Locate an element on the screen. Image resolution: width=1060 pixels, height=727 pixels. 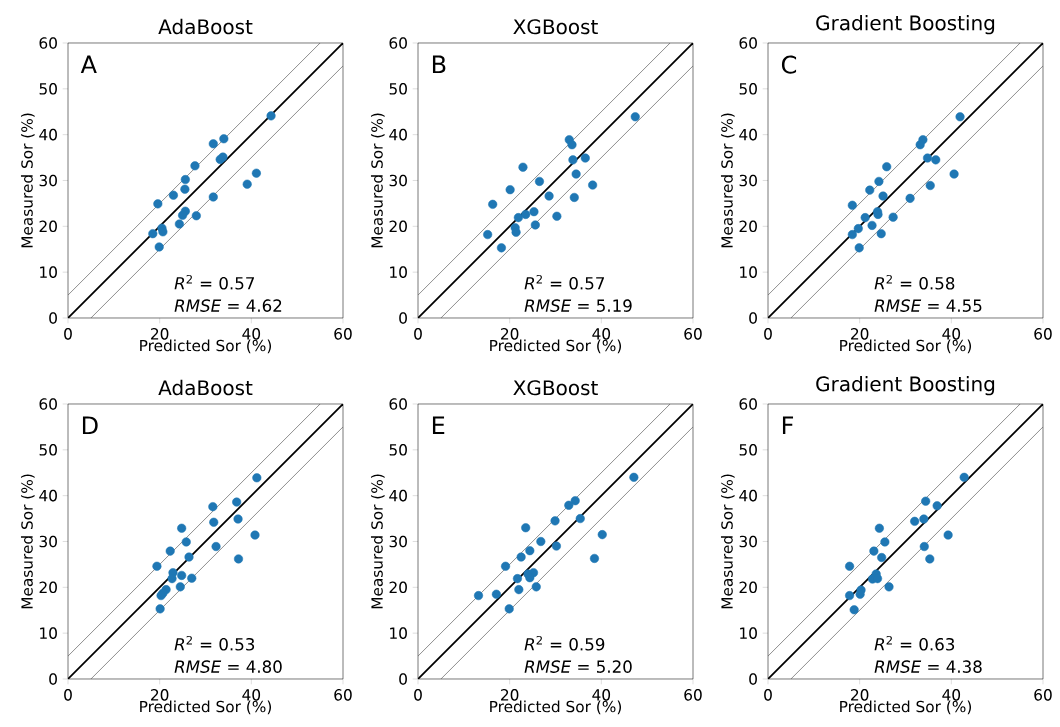
annotation: RMSE = 4.55 is located at coordinates (928, 305).